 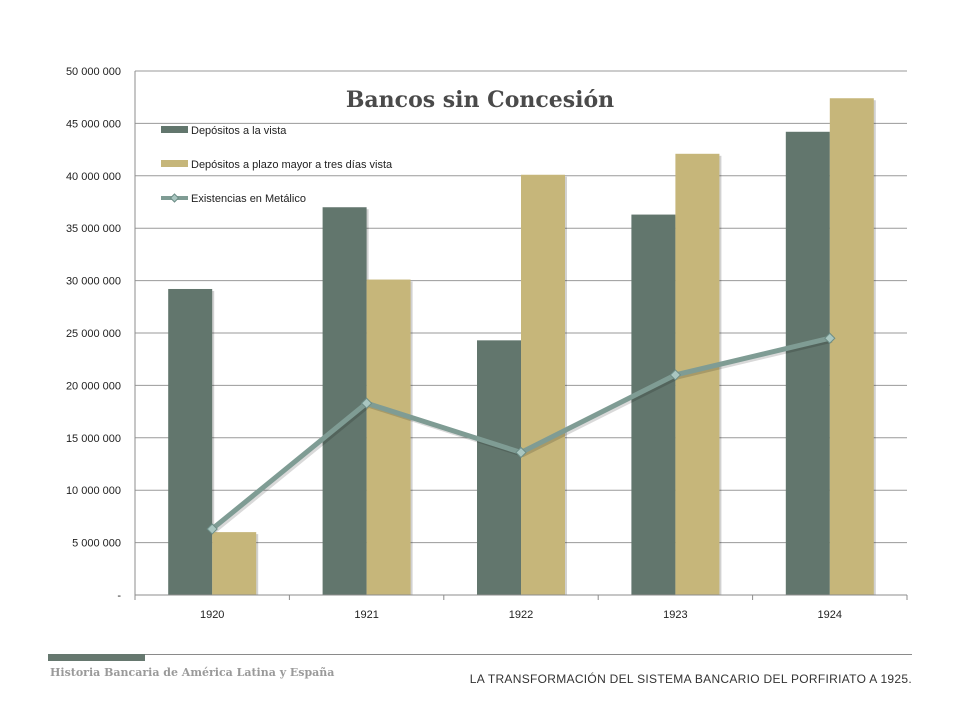 I want to click on y-tick-label: 45 000 000, so click(x=93, y=124).